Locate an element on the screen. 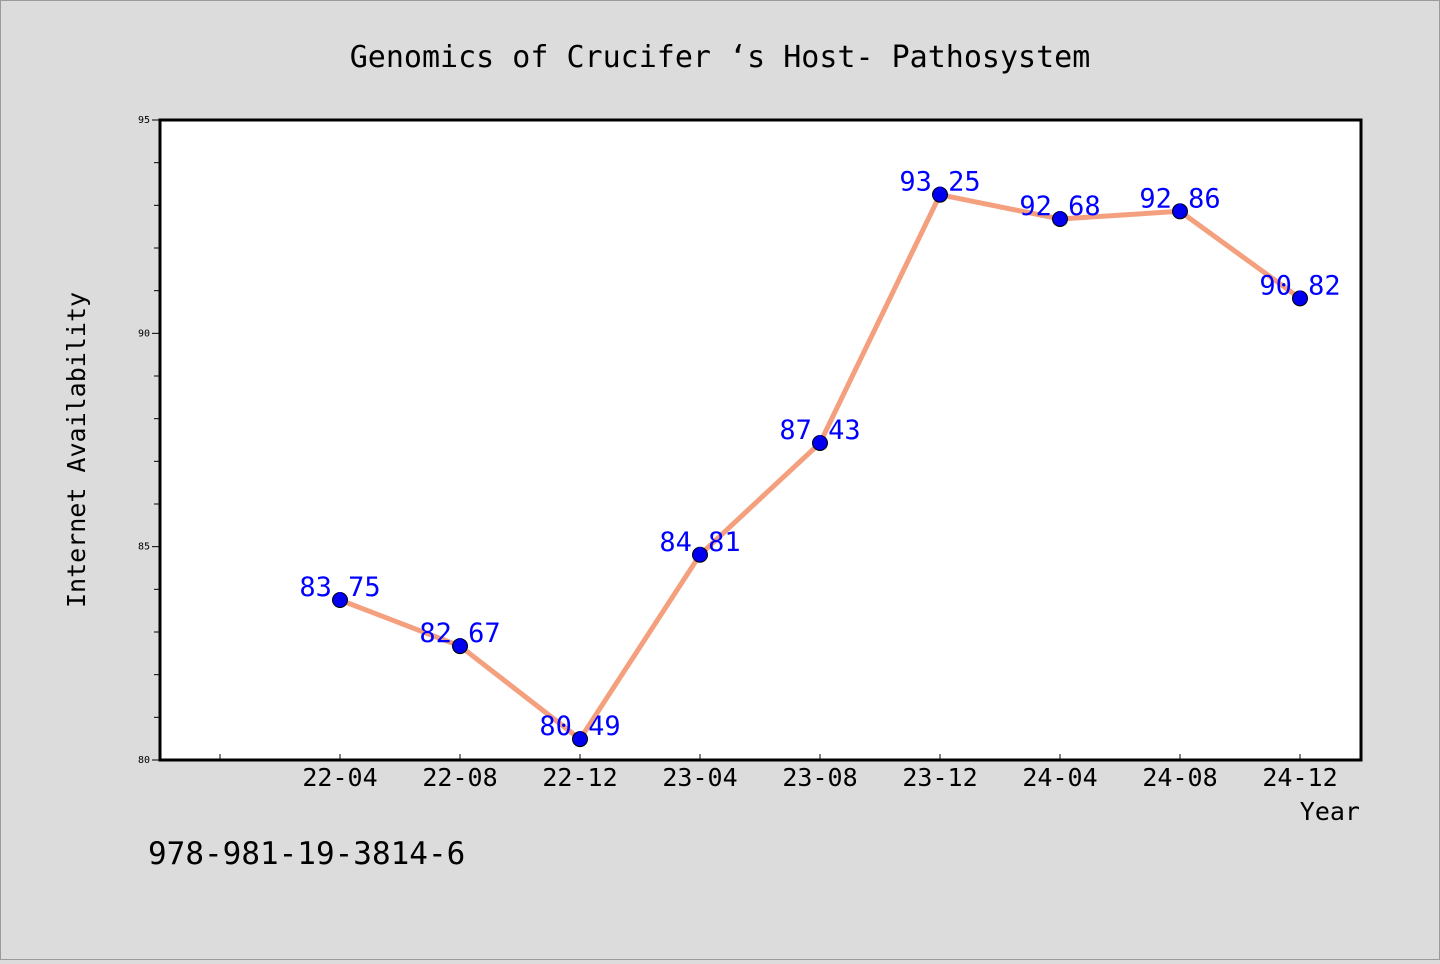 The image size is (1440, 964). data-label: 92.86 is located at coordinates (1179, 198).